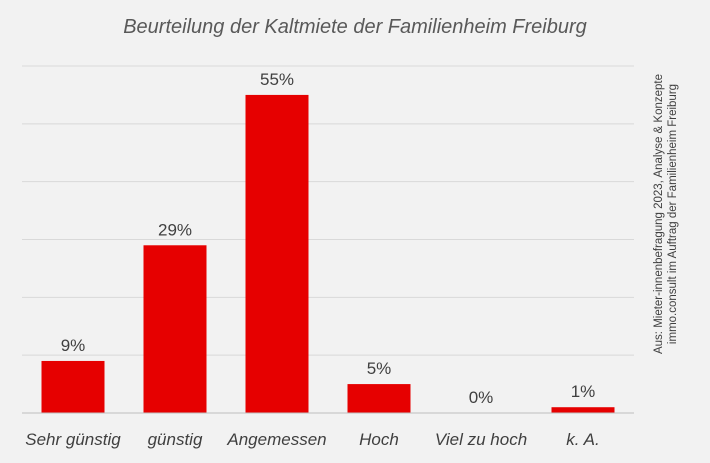  I want to click on x-tick-label: Hoch, so click(379, 439).